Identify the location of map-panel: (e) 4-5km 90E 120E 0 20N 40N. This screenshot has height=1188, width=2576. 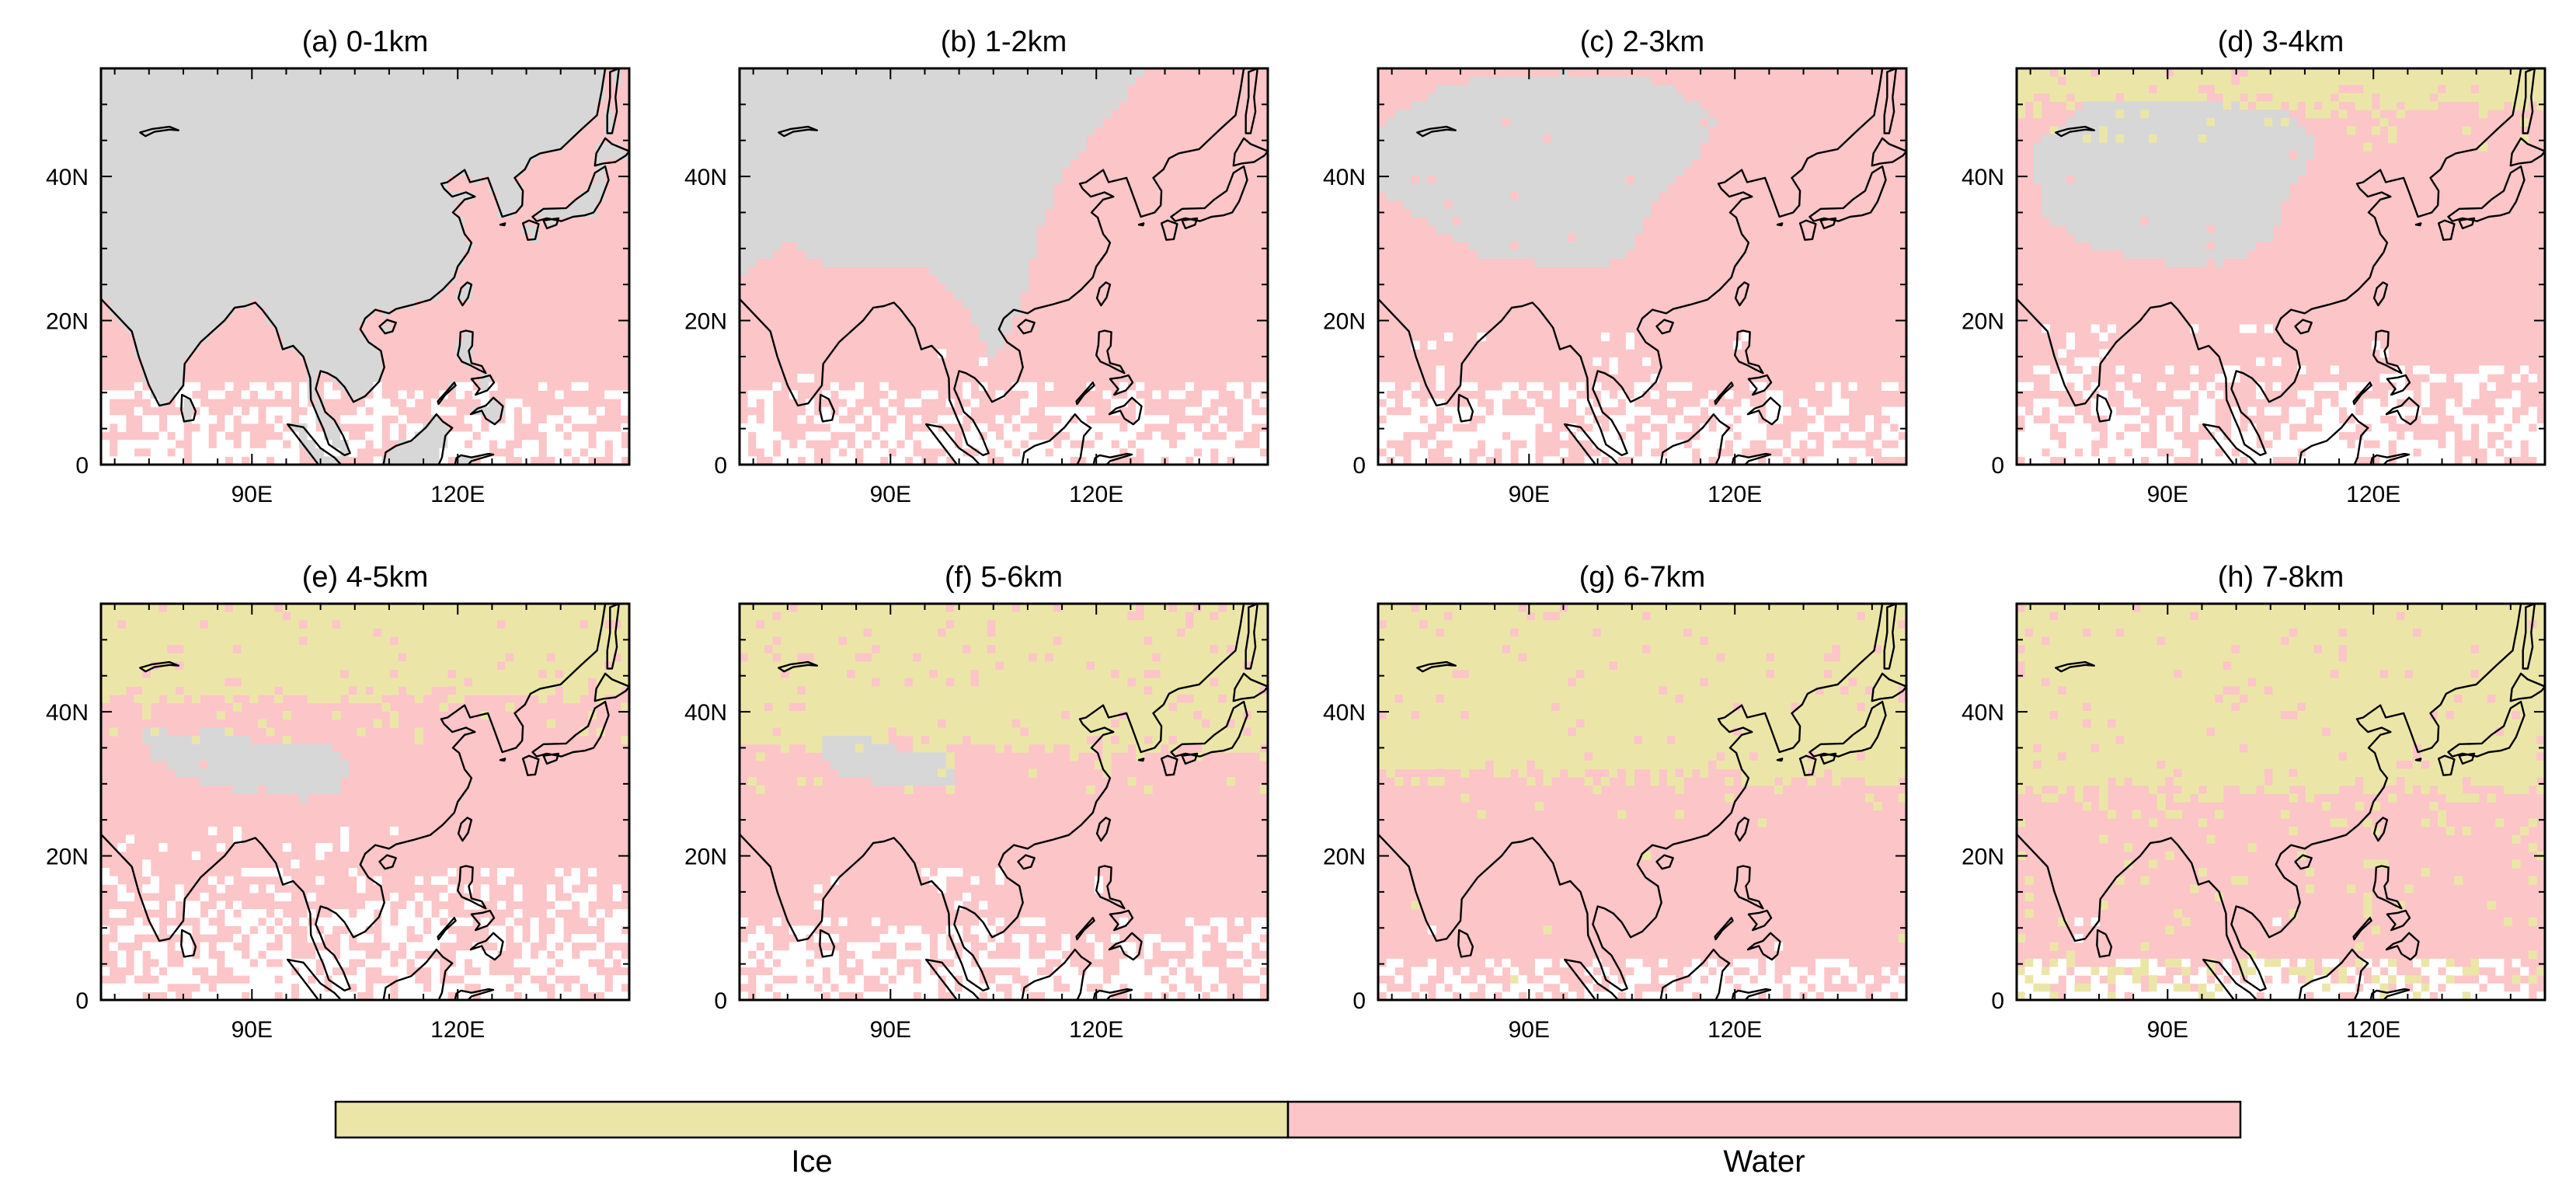
(338, 802).